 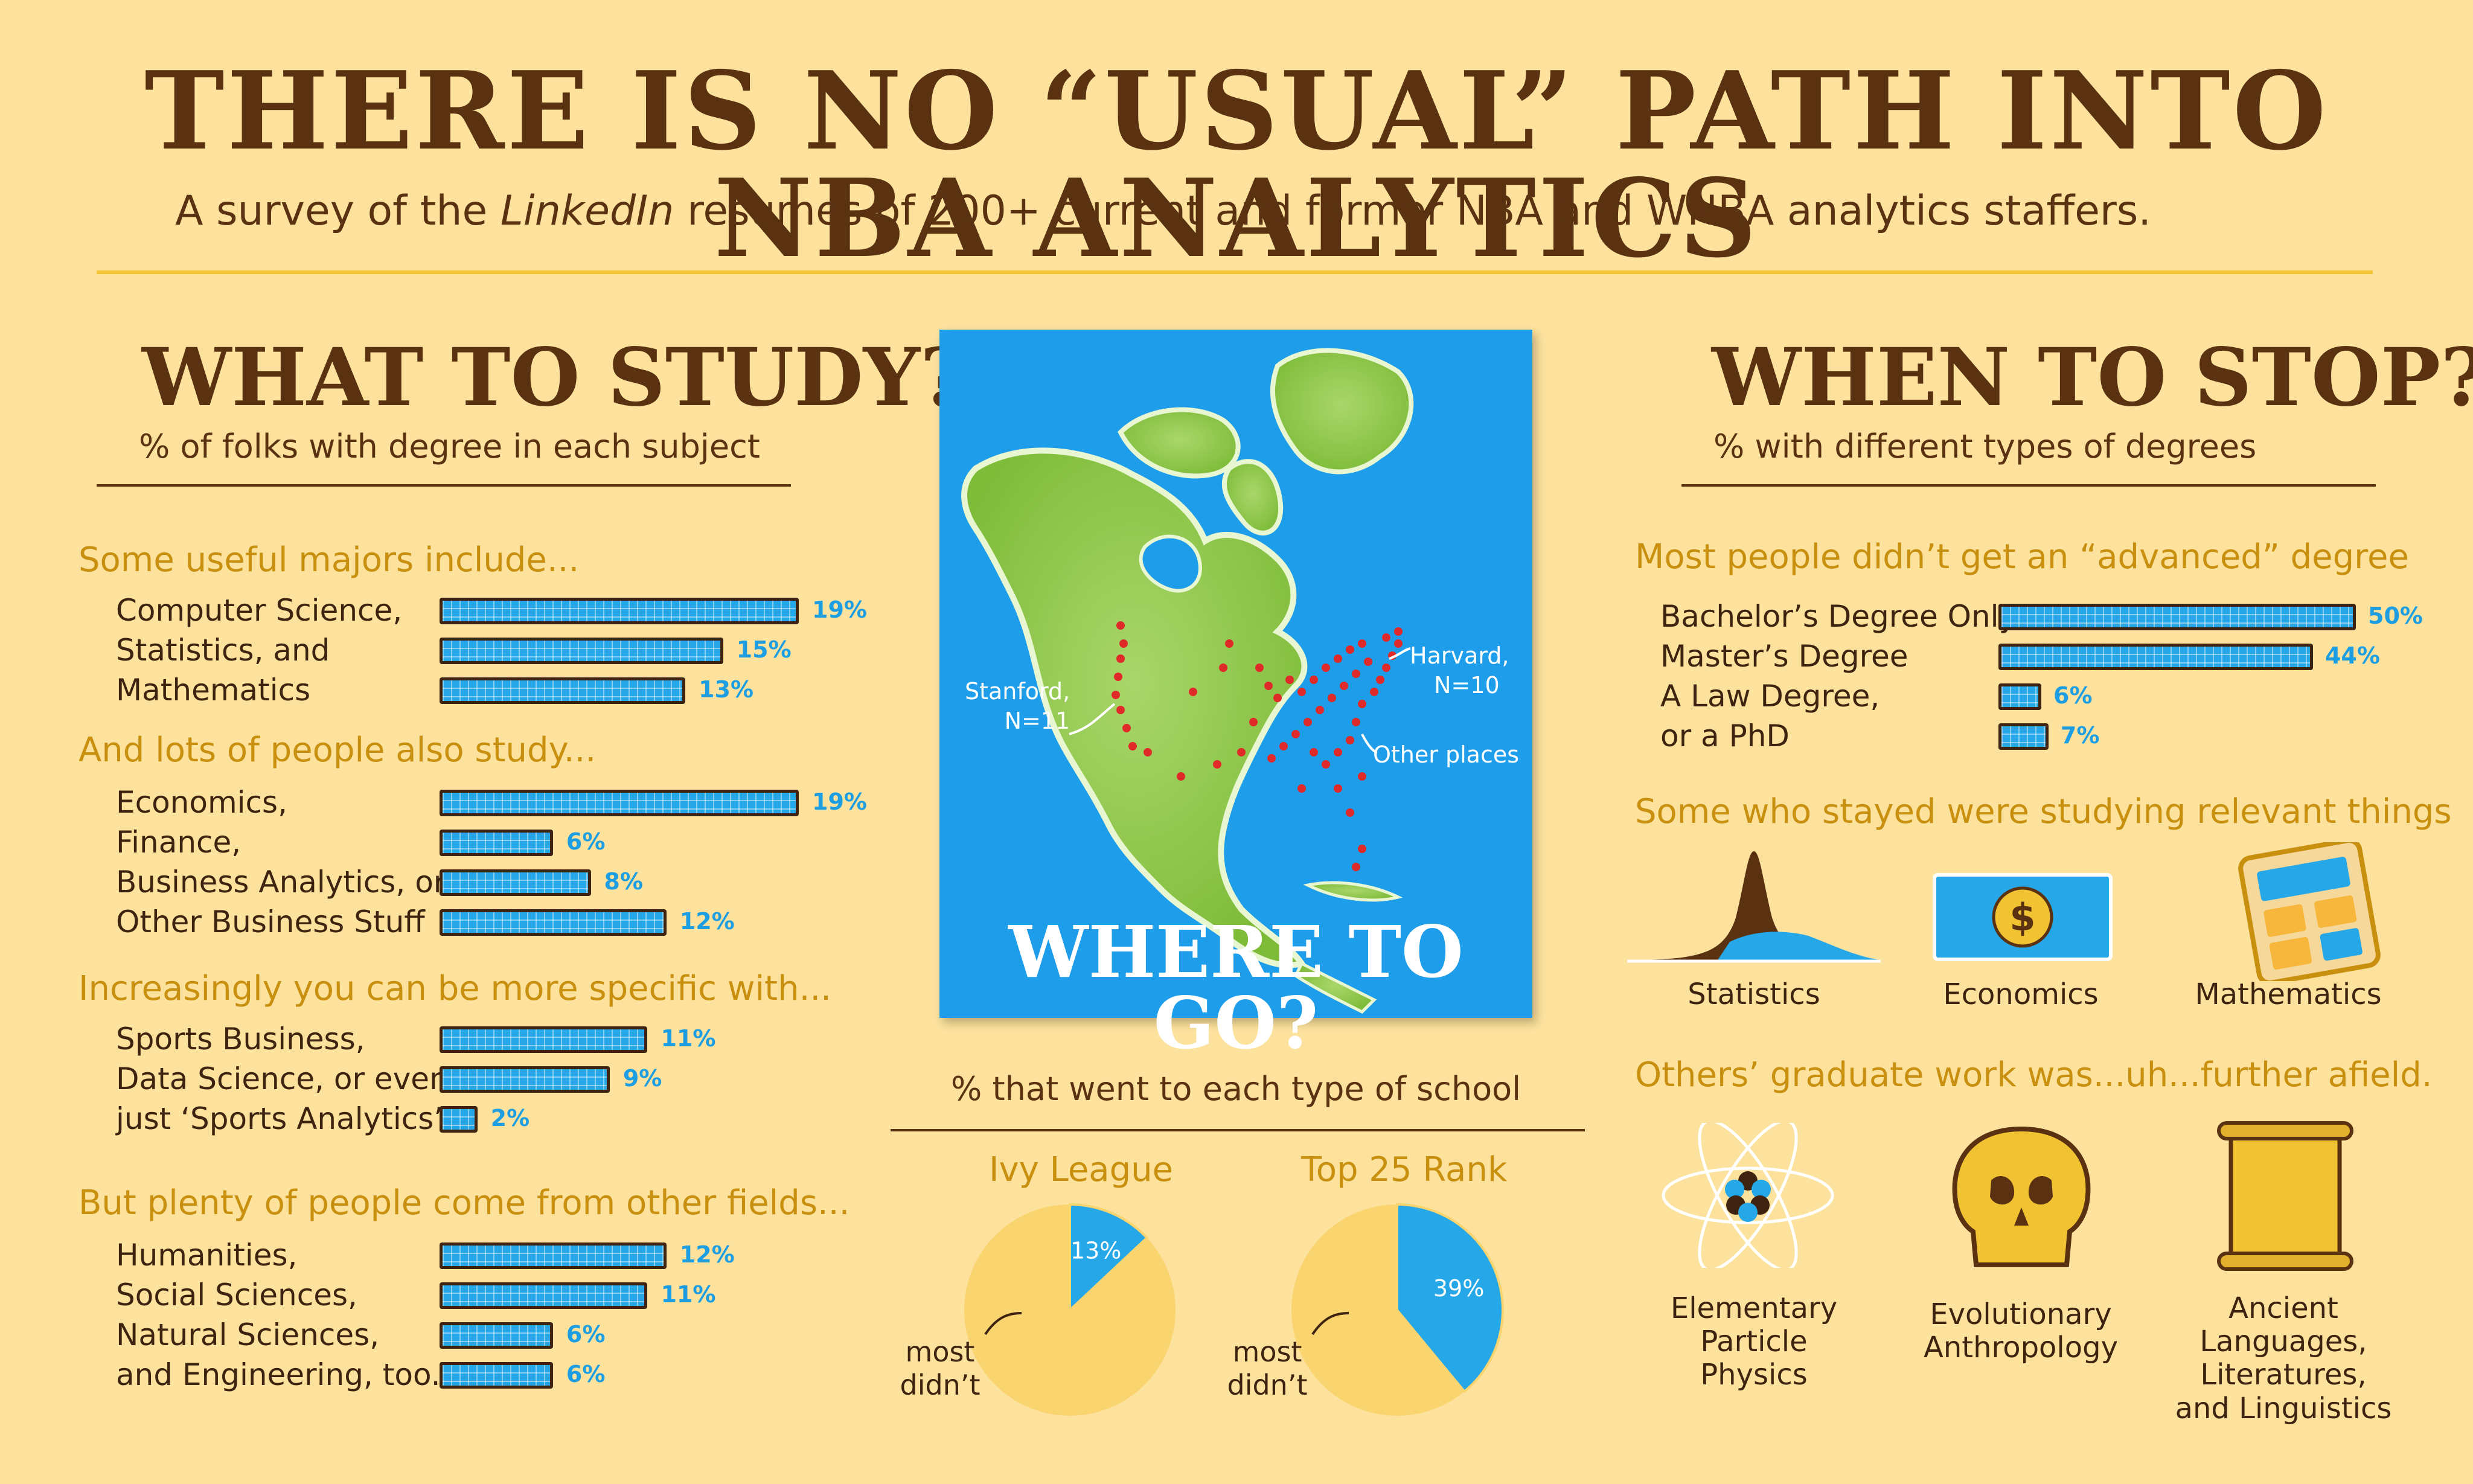 I want to click on afield-label-line: and Linguistics, so click(x=2283, y=1408).